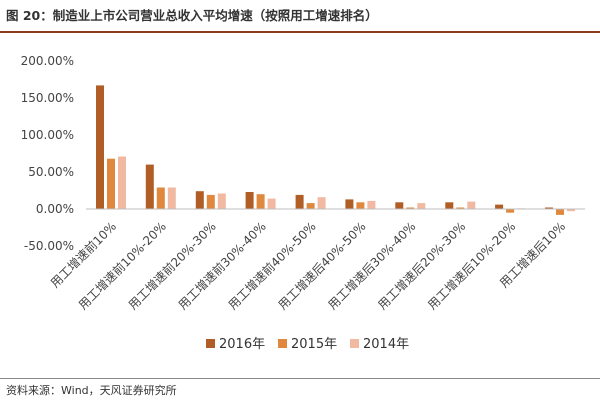 The width and height of the screenshot is (600, 405). I want to click on category-label: 用工增速后30%-40%, so click(371, 265).